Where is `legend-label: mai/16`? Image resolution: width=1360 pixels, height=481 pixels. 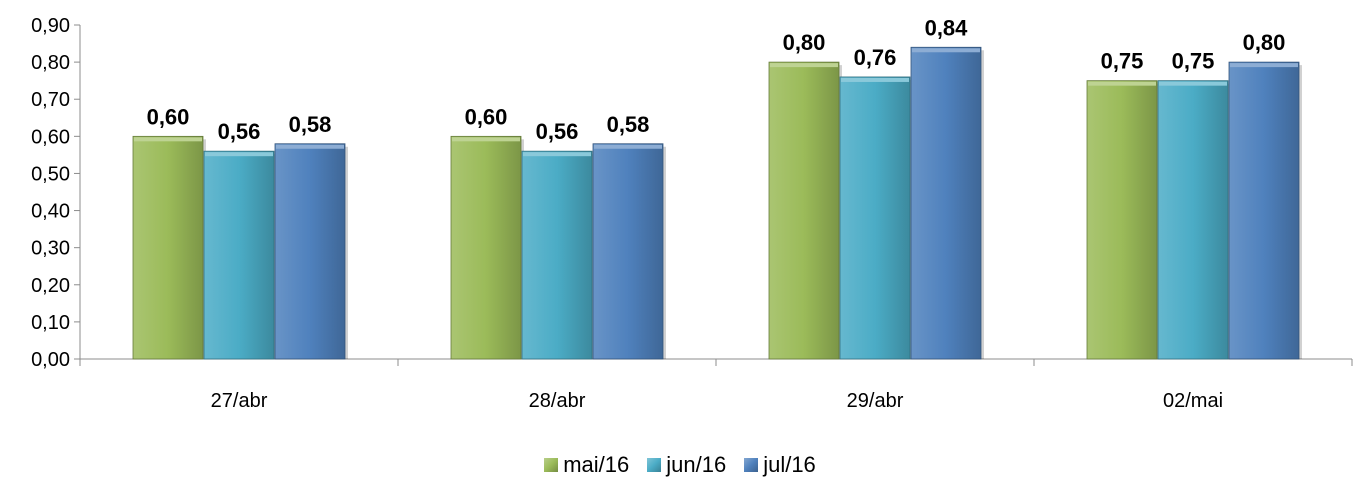
legend-label: mai/16 is located at coordinates (596, 464).